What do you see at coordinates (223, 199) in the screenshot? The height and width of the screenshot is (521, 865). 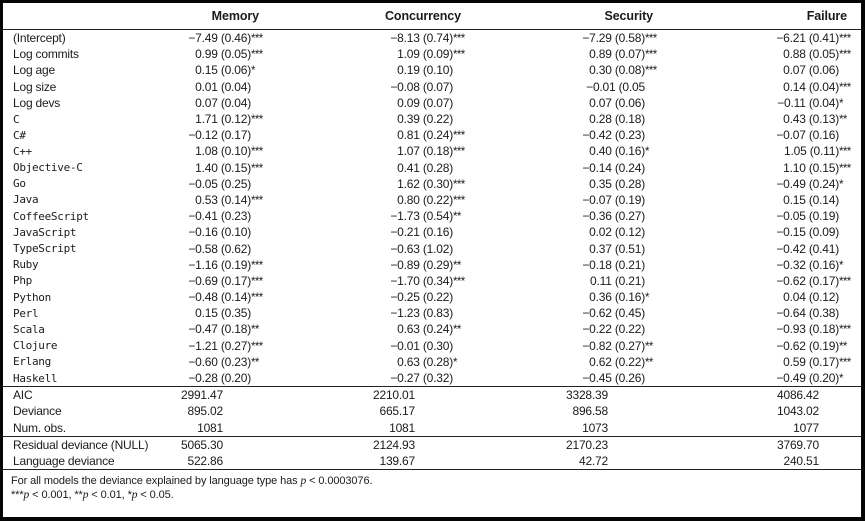 I see `coefficient-value: 0.53 (0.14)` at bounding box center [223, 199].